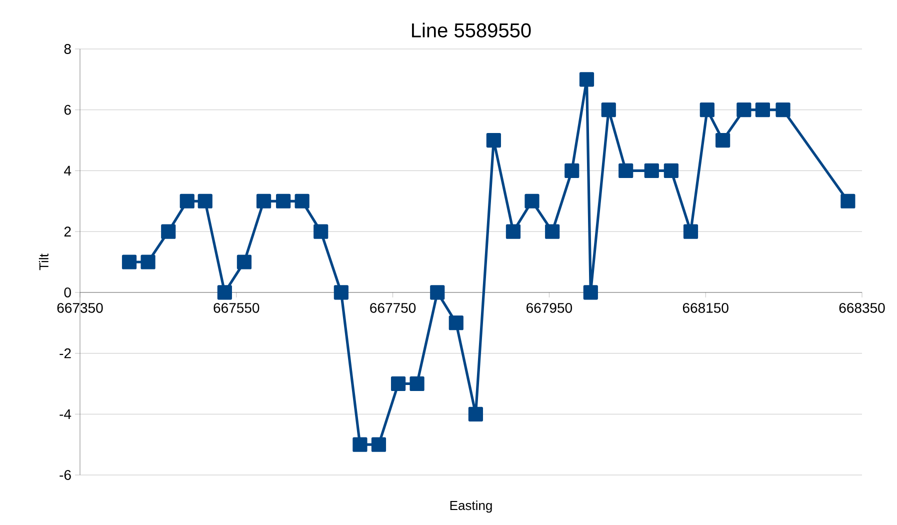  What do you see at coordinates (43, 262) in the screenshot?
I see `y-axis-title: Tilt` at bounding box center [43, 262].